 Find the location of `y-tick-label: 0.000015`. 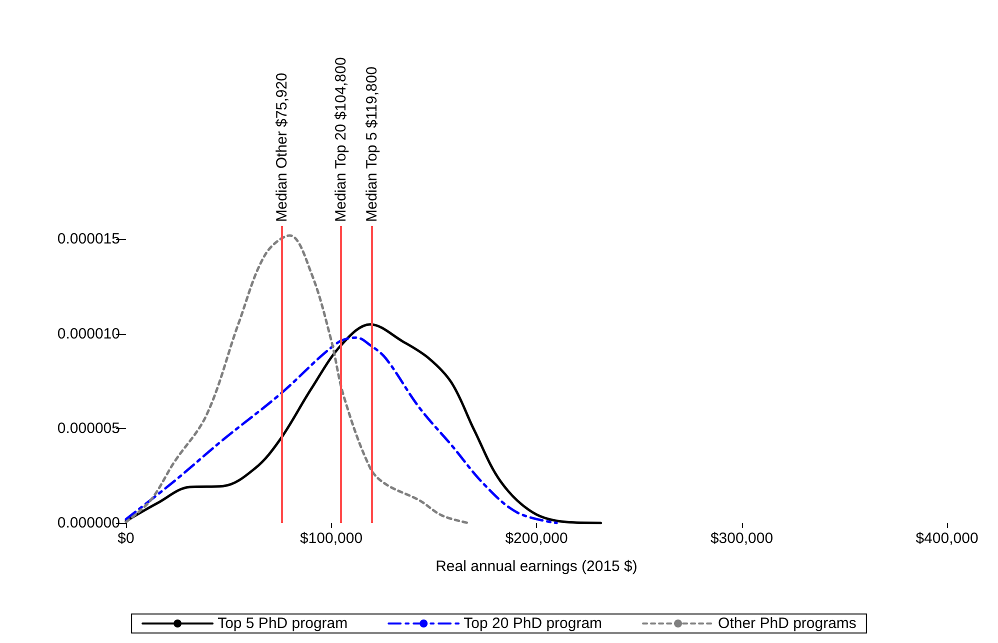

y-tick-label: 0.000015 is located at coordinates (88, 239).